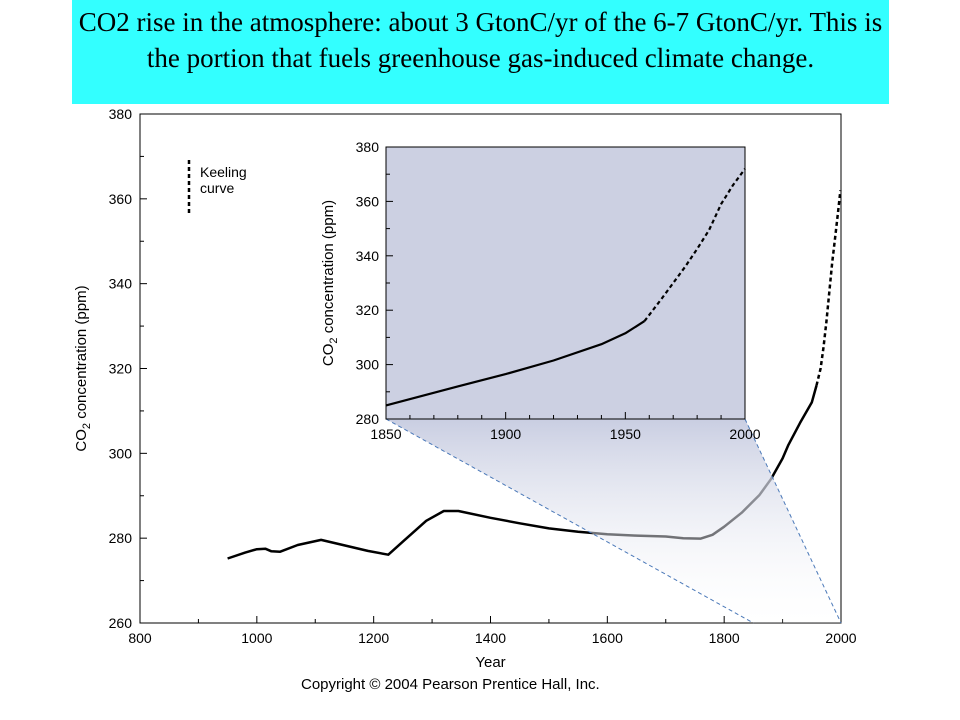  What do you see at coordinates (368, 147) in the screenshot?
I see `inset-y-tick-label: 380` at bounding box center [368, 147].